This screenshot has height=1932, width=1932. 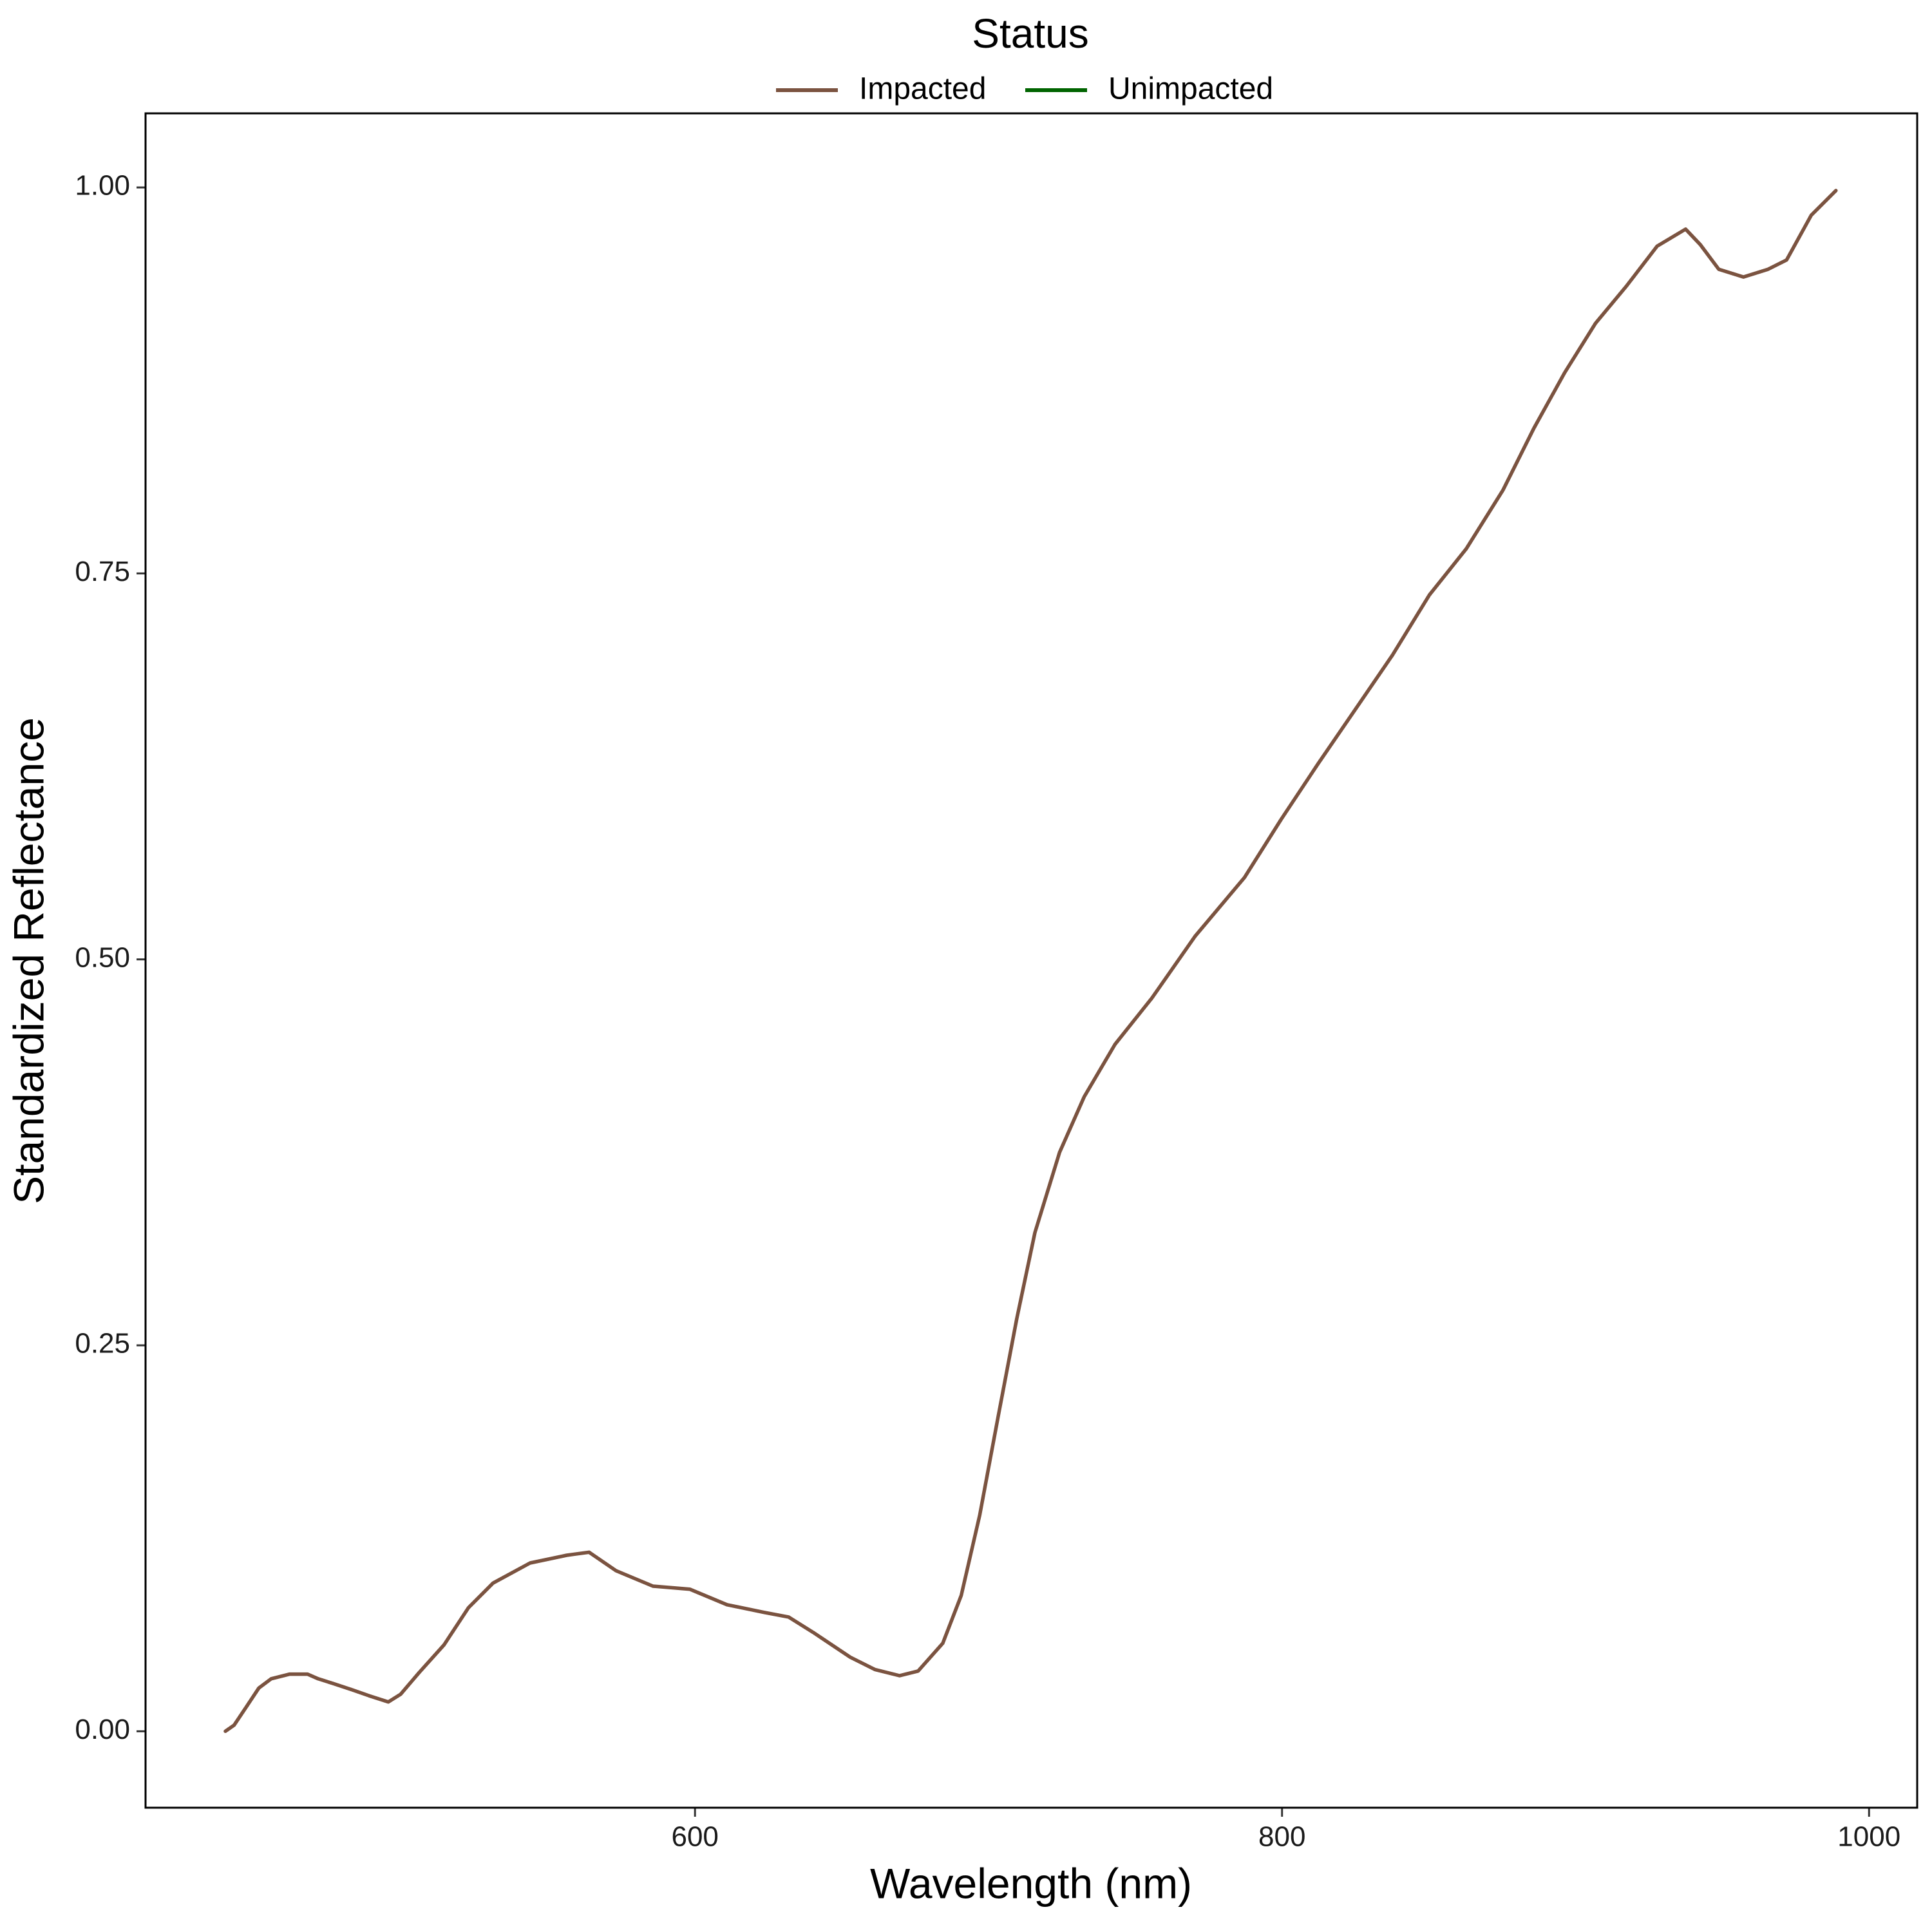 What do you see at coordinates (1869, 1837) in the screenshot?
I see `x-tick-label: 1000` at bounding box center [1869, 1837].